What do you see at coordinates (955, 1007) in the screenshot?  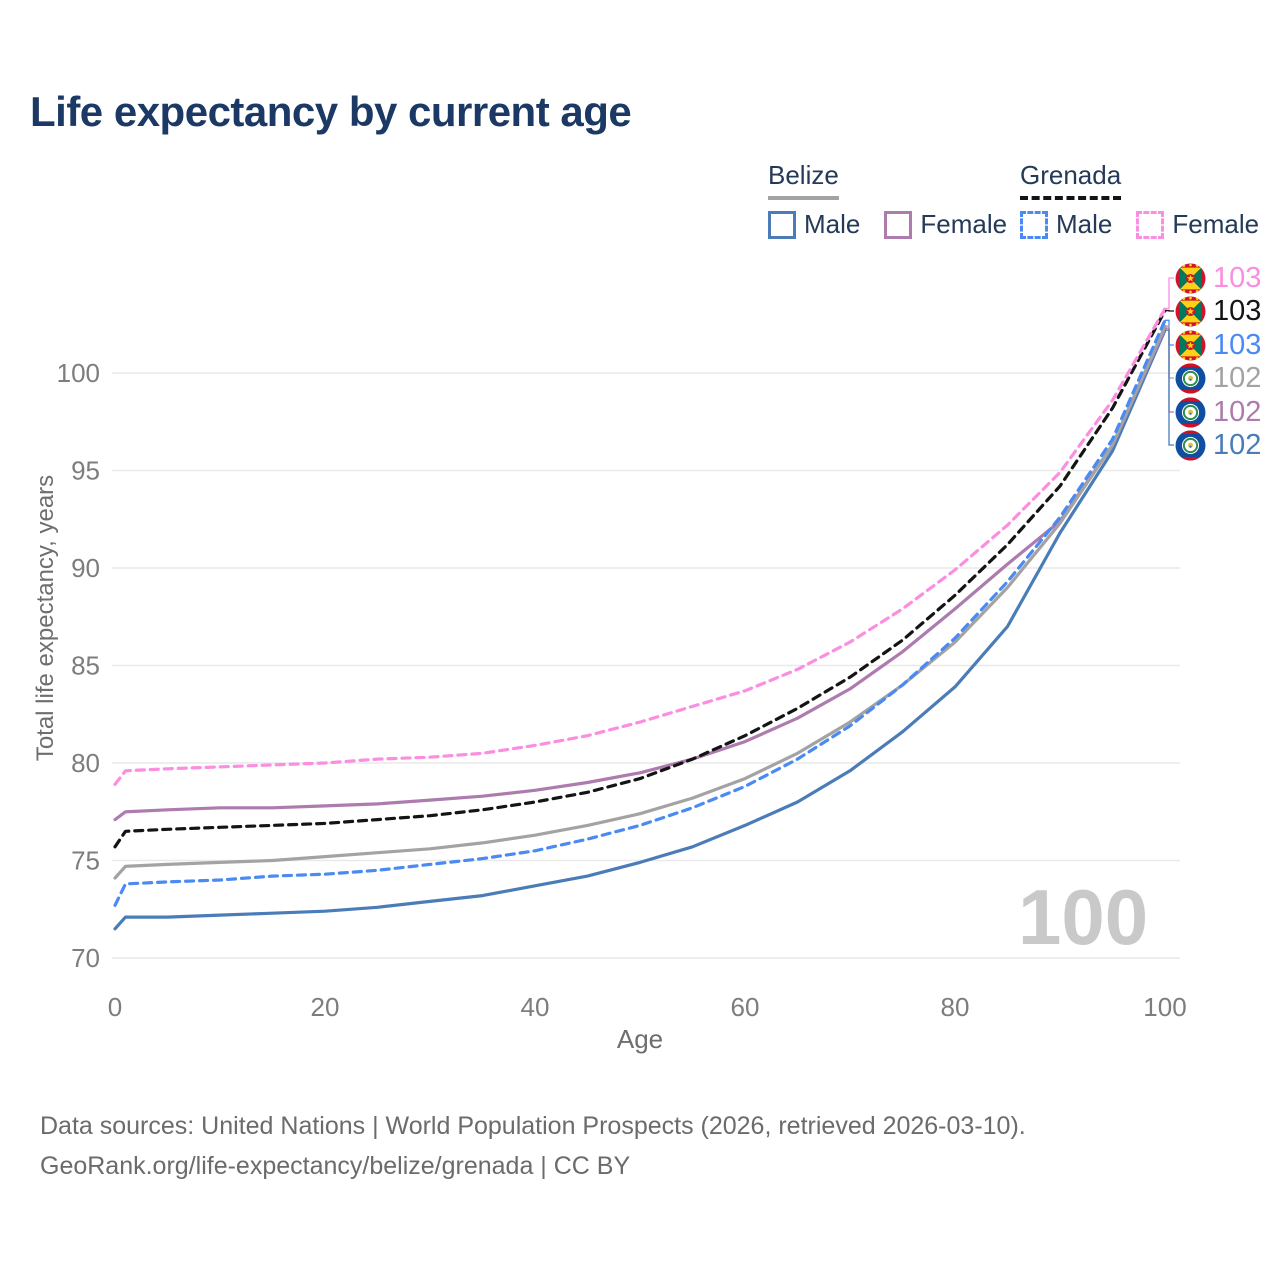 I see `x-tick-80: 80` at bounding box center [955, 1007].